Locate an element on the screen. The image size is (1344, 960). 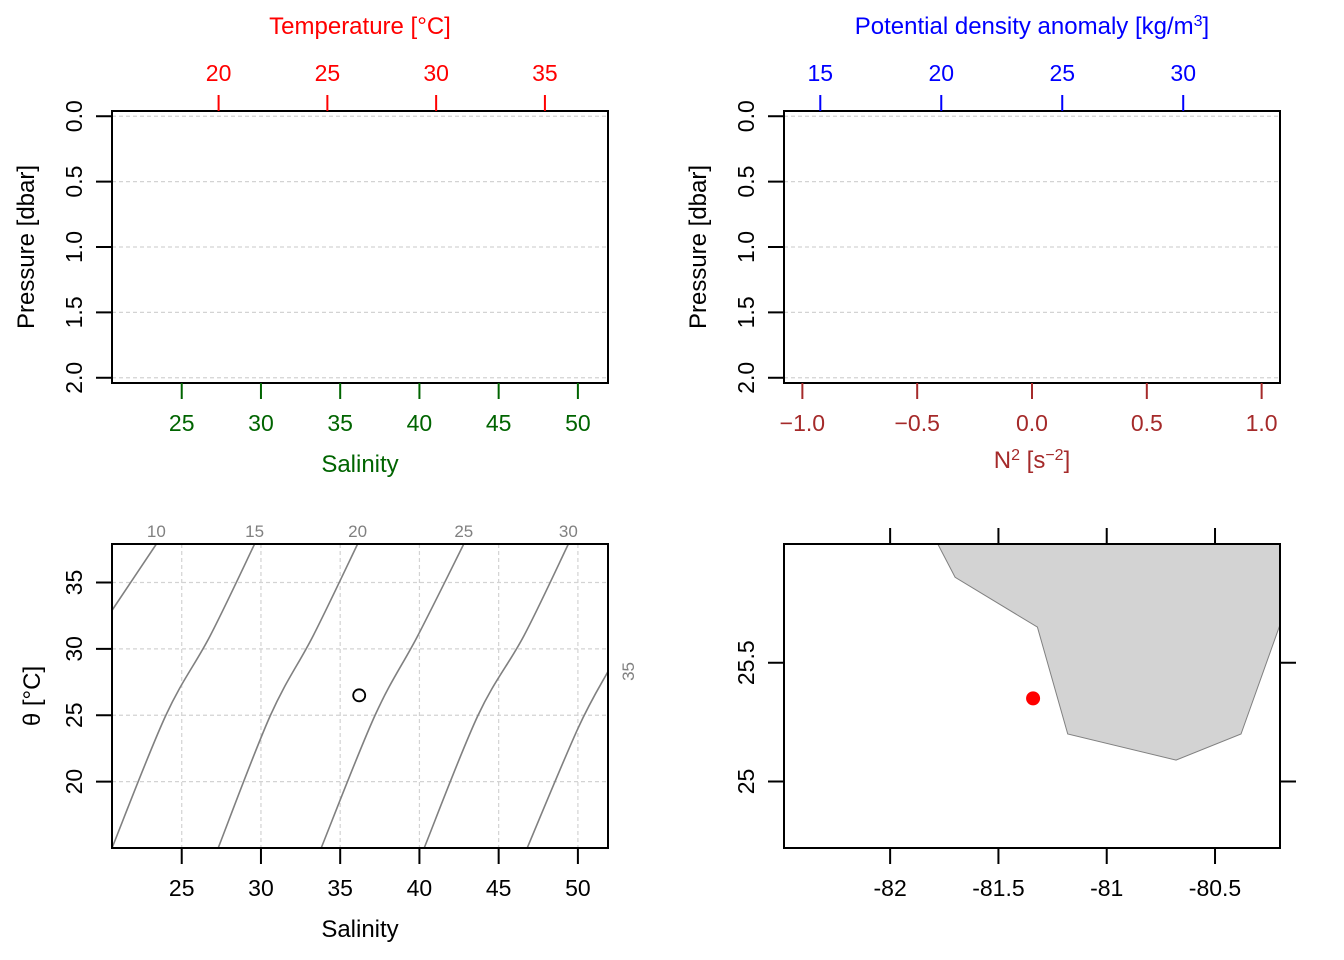
p1-pressure-axis: 0.0 0.5 1.0 1.5 2.0 is located at coordinates (86, 247).